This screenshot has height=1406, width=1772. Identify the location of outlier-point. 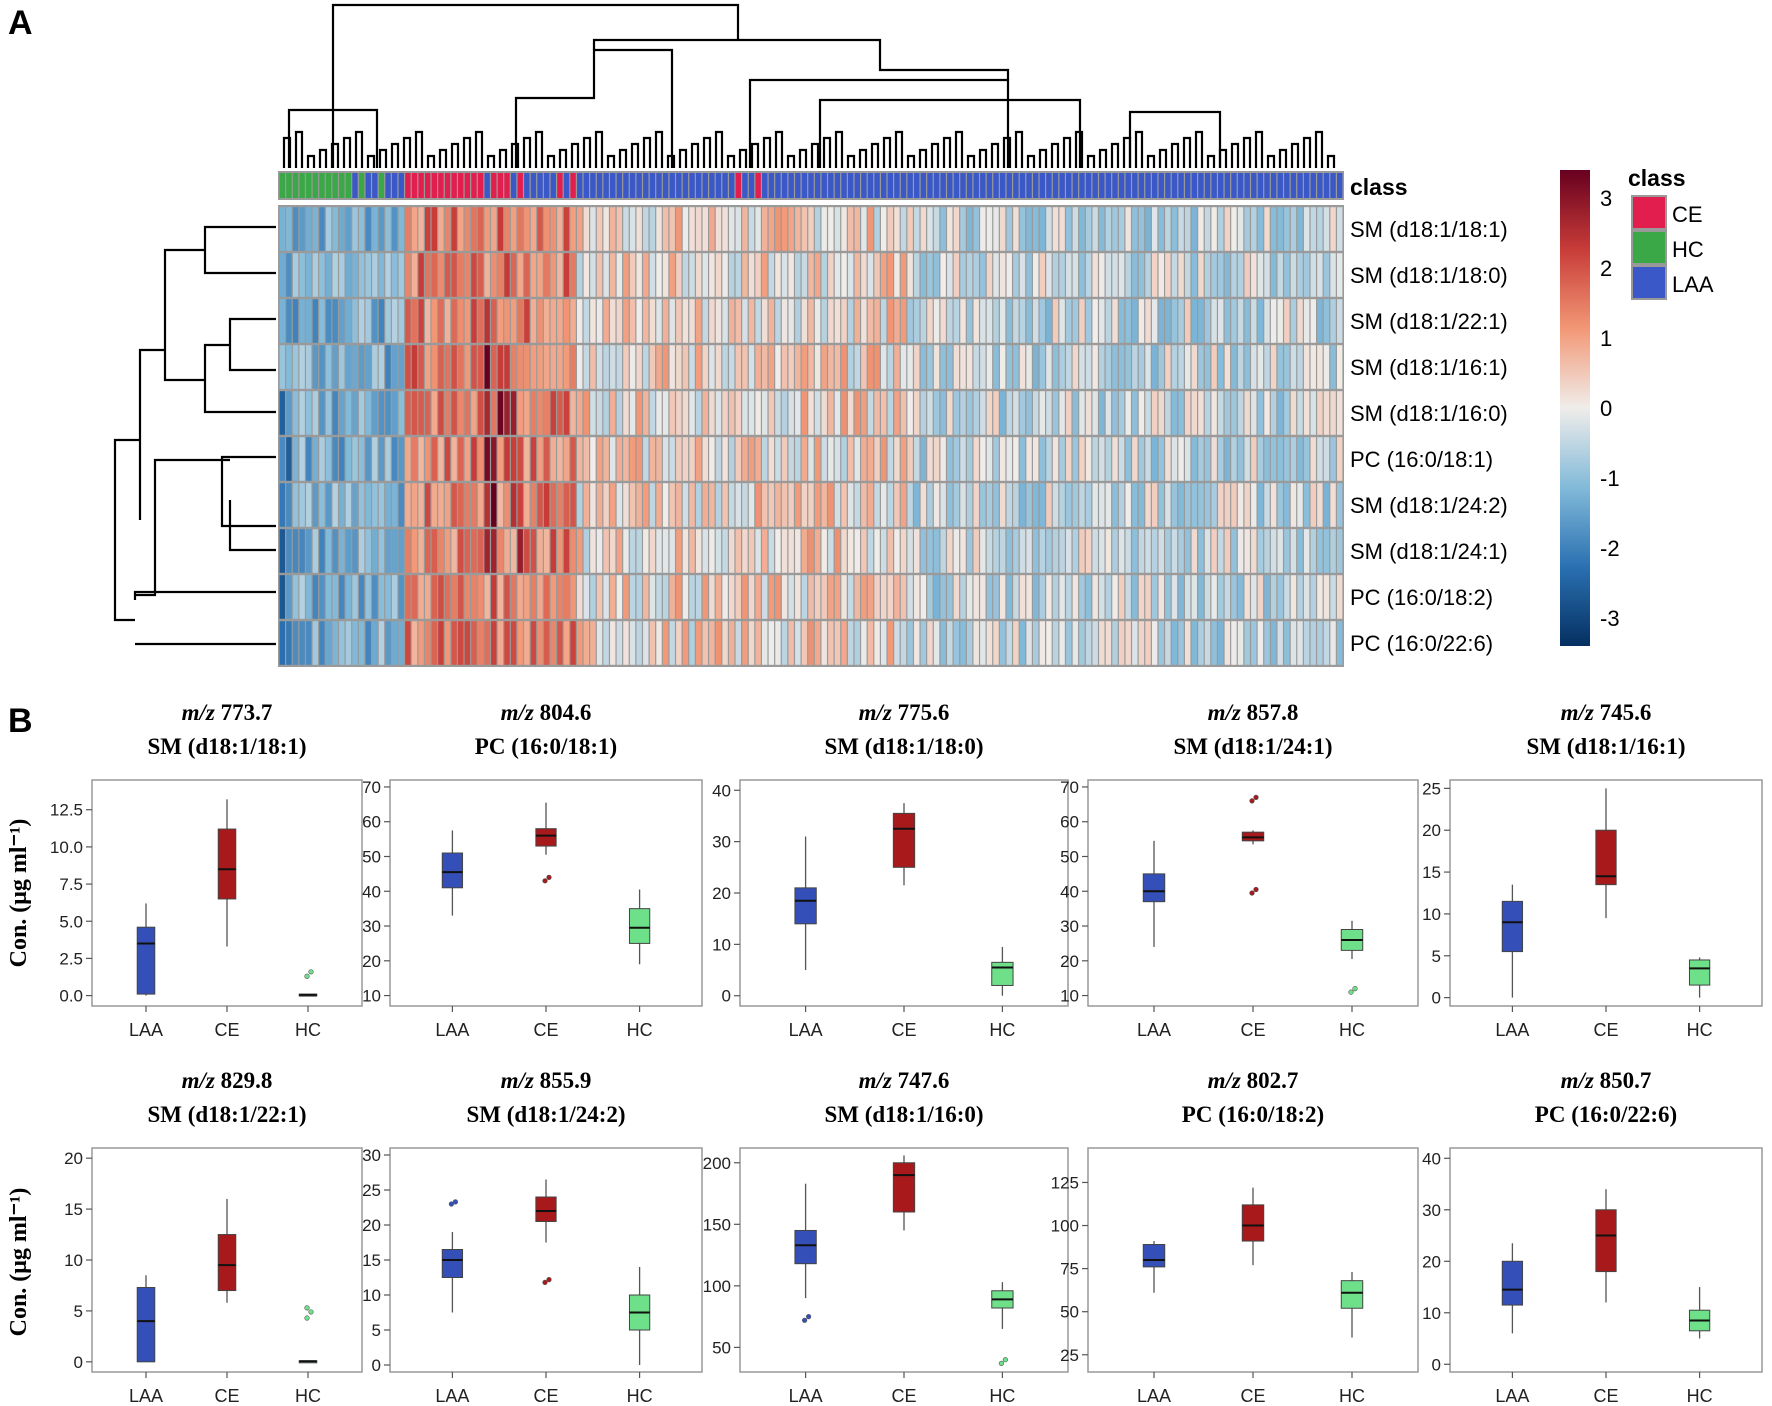
(1252, 893).